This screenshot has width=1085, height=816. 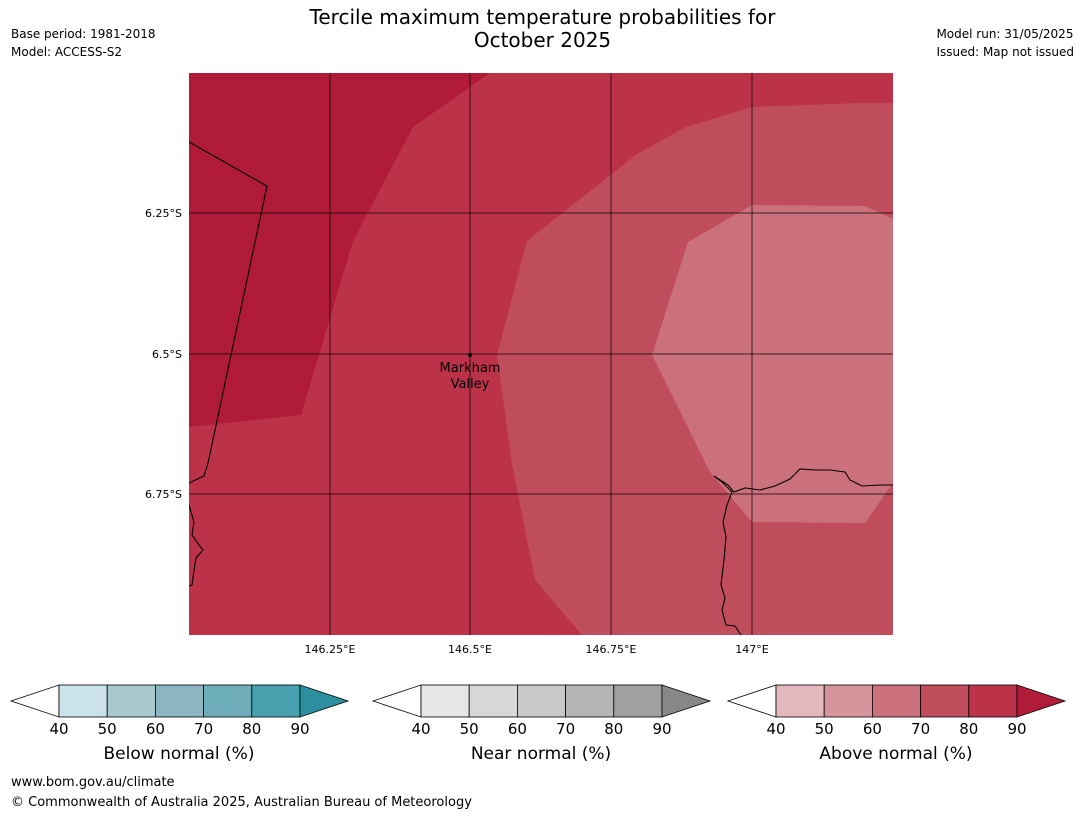 What do you see at coordinates (1005, 52) in the screenshot?
I see `issued-status: Issued: Map not issued` at bounding box center [1005, 52].